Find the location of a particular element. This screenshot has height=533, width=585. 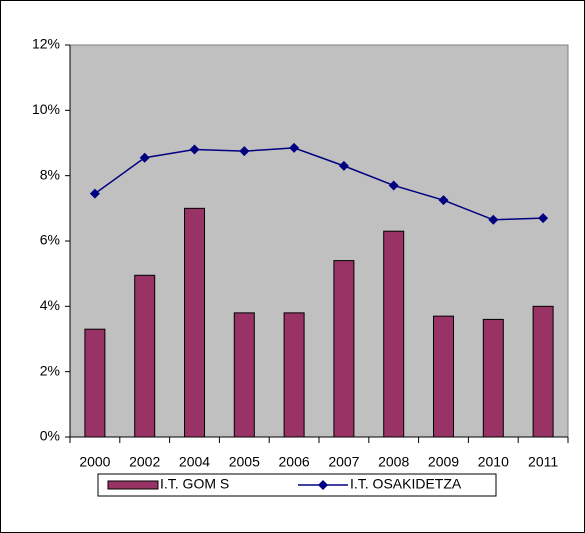

legend-marker is located at coordinates (323, 485).